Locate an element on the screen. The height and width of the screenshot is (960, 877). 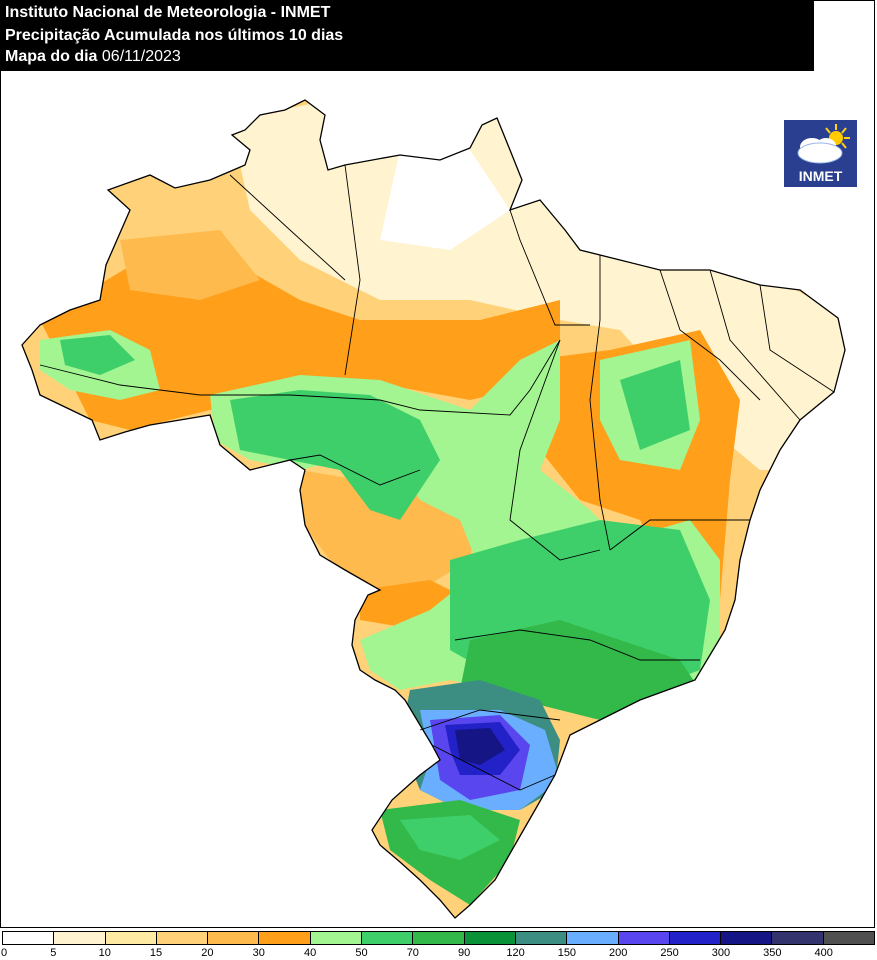
legend-tick-label: 20 is located at coordinates (207, 953).